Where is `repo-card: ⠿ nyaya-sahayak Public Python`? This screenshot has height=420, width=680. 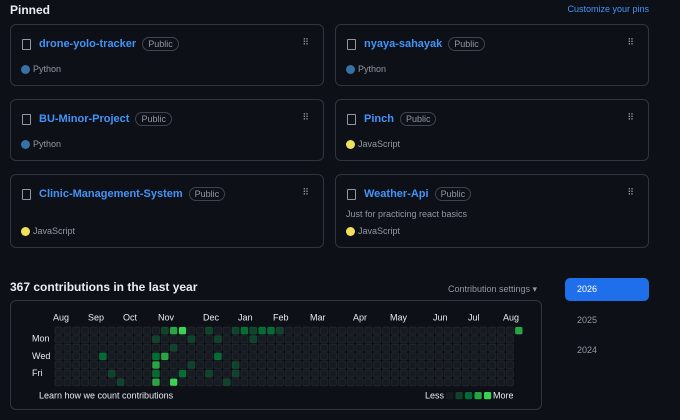
repo-card: ⠿ nyaya-sahayak Public Python is located at coordinates (492, 55).